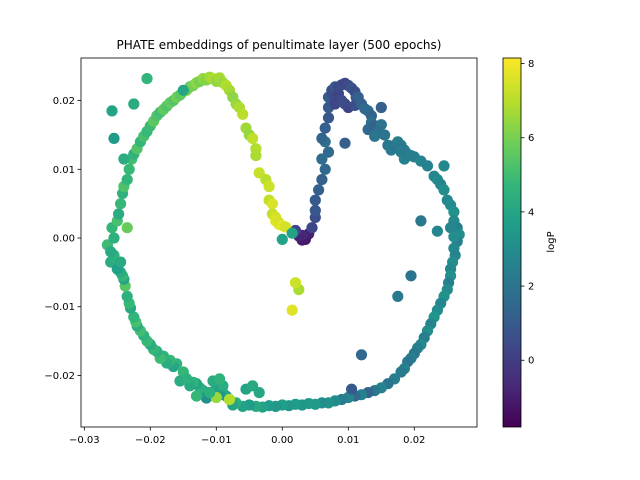 Image resolution: width=640 pixels, height=480 pixels. What do you see at coordinates (59, 307) in the screenshot?
I see `y-tick-label: −0.01` at bounding box center [59, 307].